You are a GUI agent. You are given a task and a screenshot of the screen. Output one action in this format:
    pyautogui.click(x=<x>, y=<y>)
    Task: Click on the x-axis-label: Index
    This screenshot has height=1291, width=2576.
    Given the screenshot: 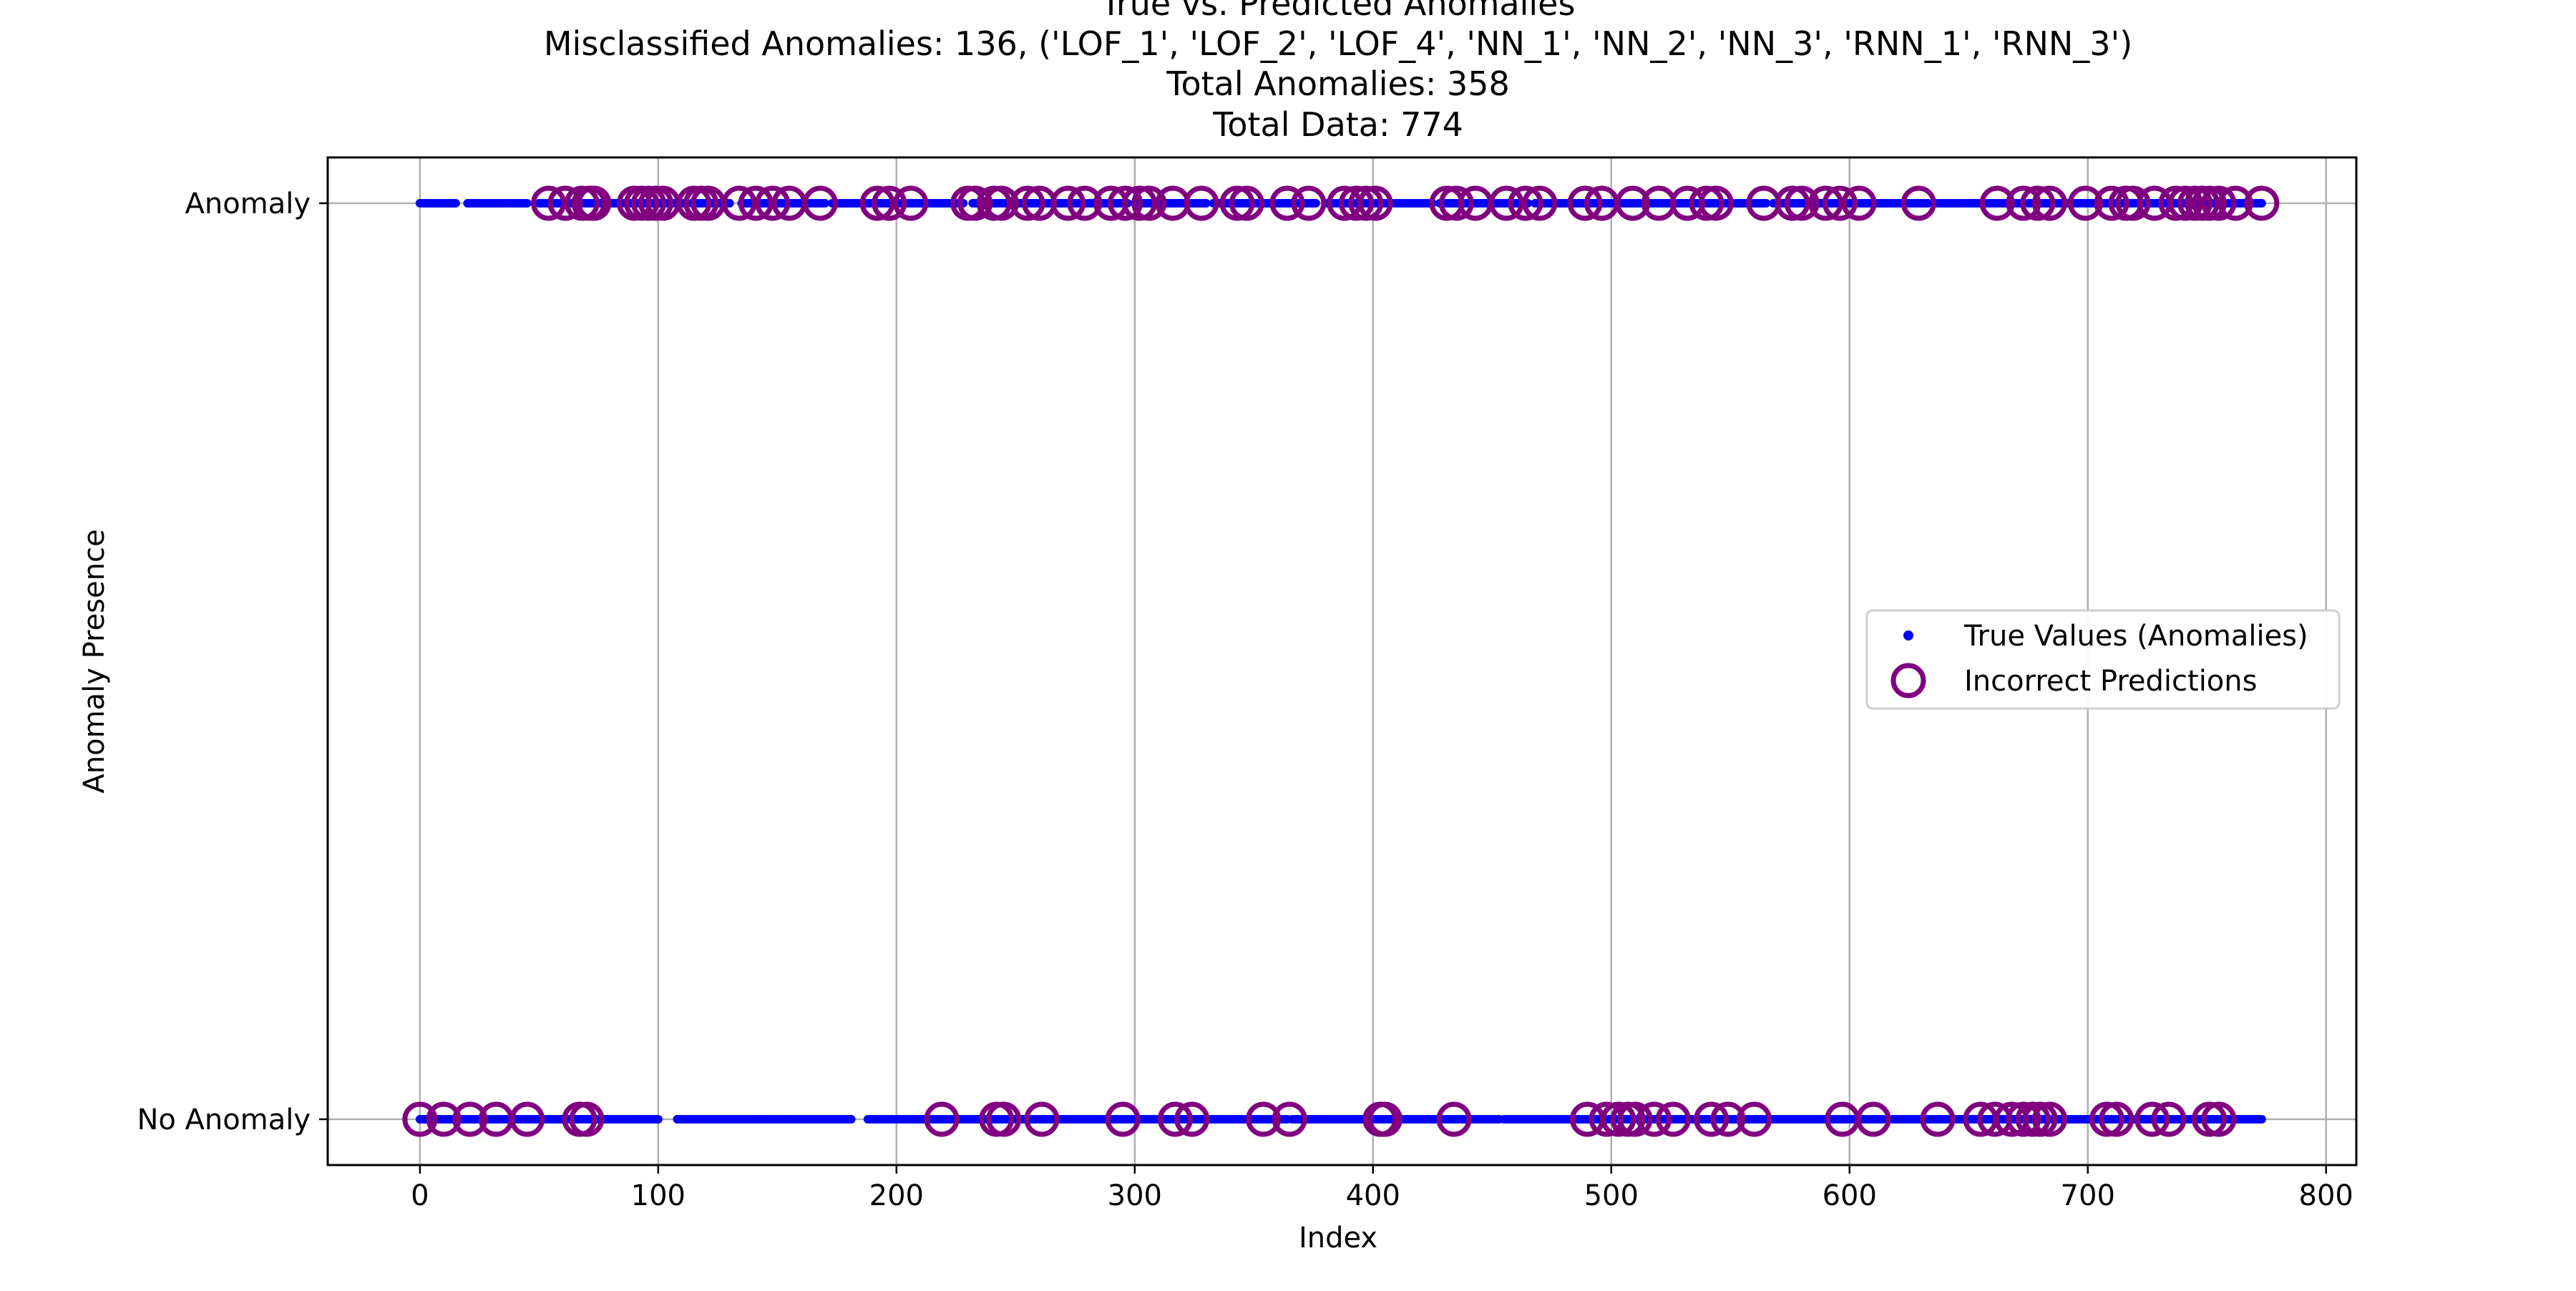 What is the action you would take?
    pyautogui.click(x=1338, y=1238)
    